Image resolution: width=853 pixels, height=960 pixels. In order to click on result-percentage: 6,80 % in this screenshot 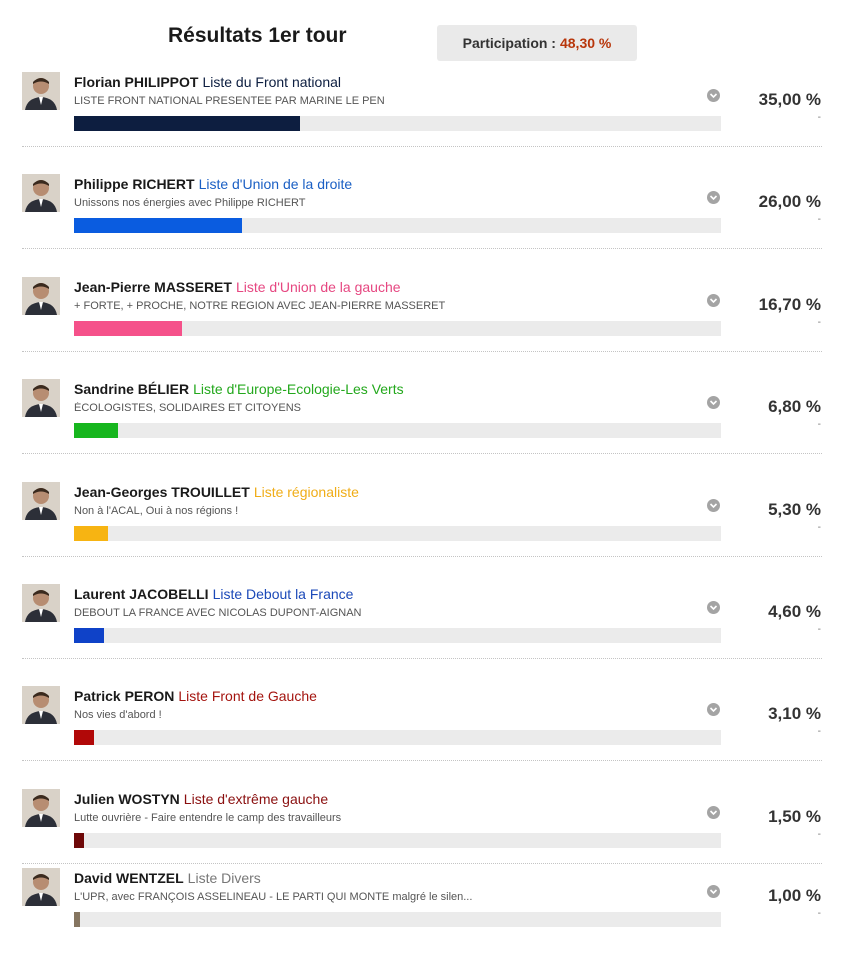, I will do `click(794, 406)`.